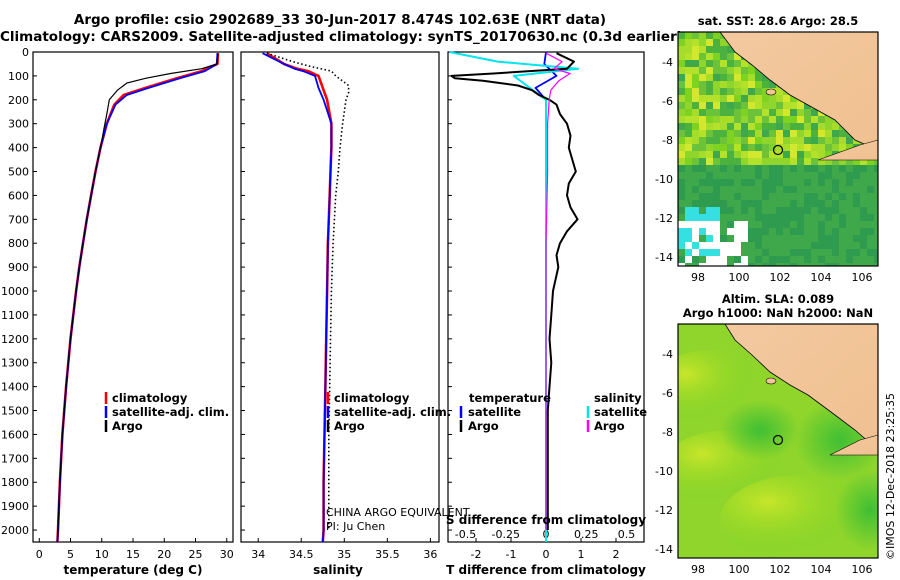 The width and height of the screenshot is (900, 580). What do you see at coordinates (620, 412) in the screenshot?
I see `diff-legend-s-satellite: satellite` at bounding box center [620, 412].